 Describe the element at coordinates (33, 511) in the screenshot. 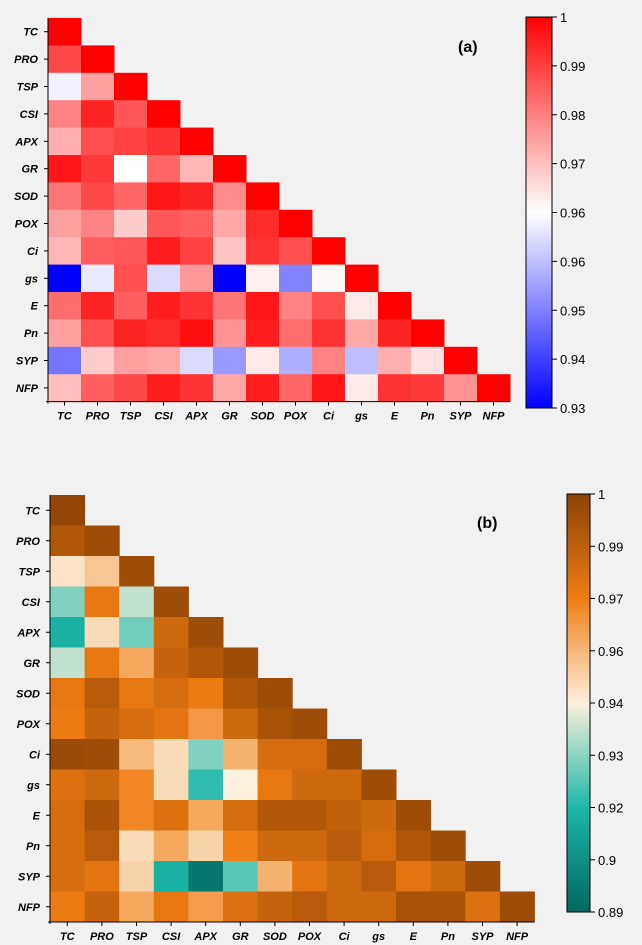

I see `panel-b-y-tick-label: TC` at that location.